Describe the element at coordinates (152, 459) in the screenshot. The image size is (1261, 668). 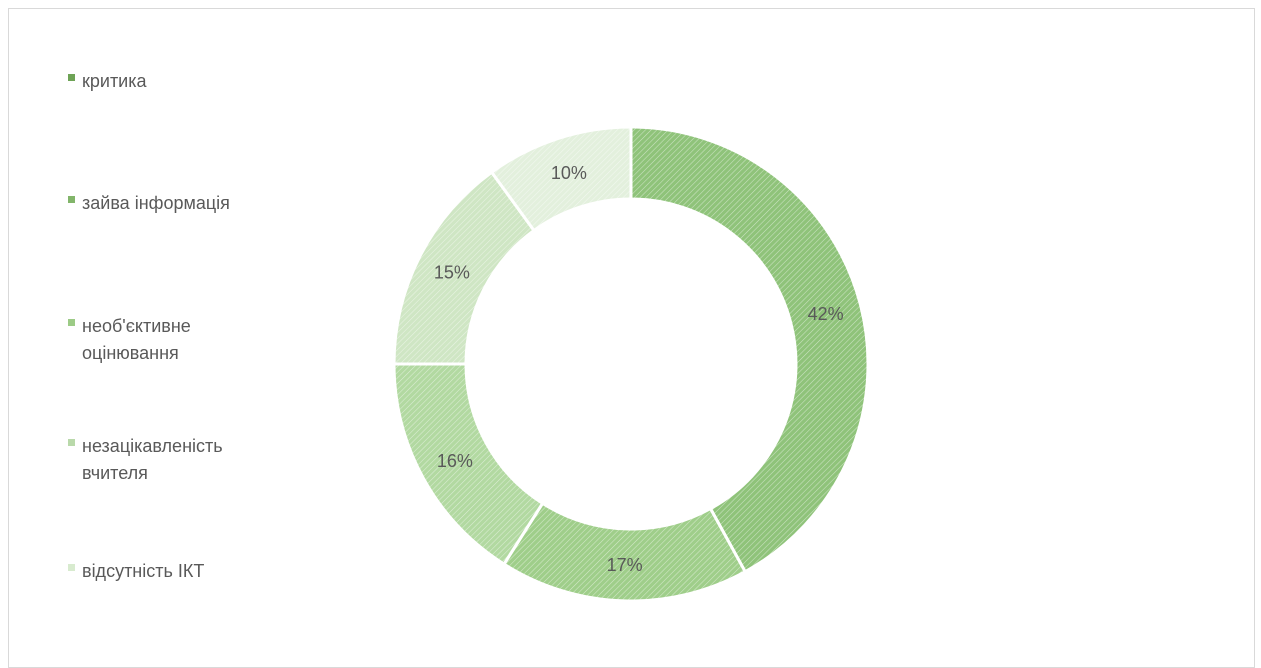
I see `legend-label: незацікавленість вчителя` at that location.